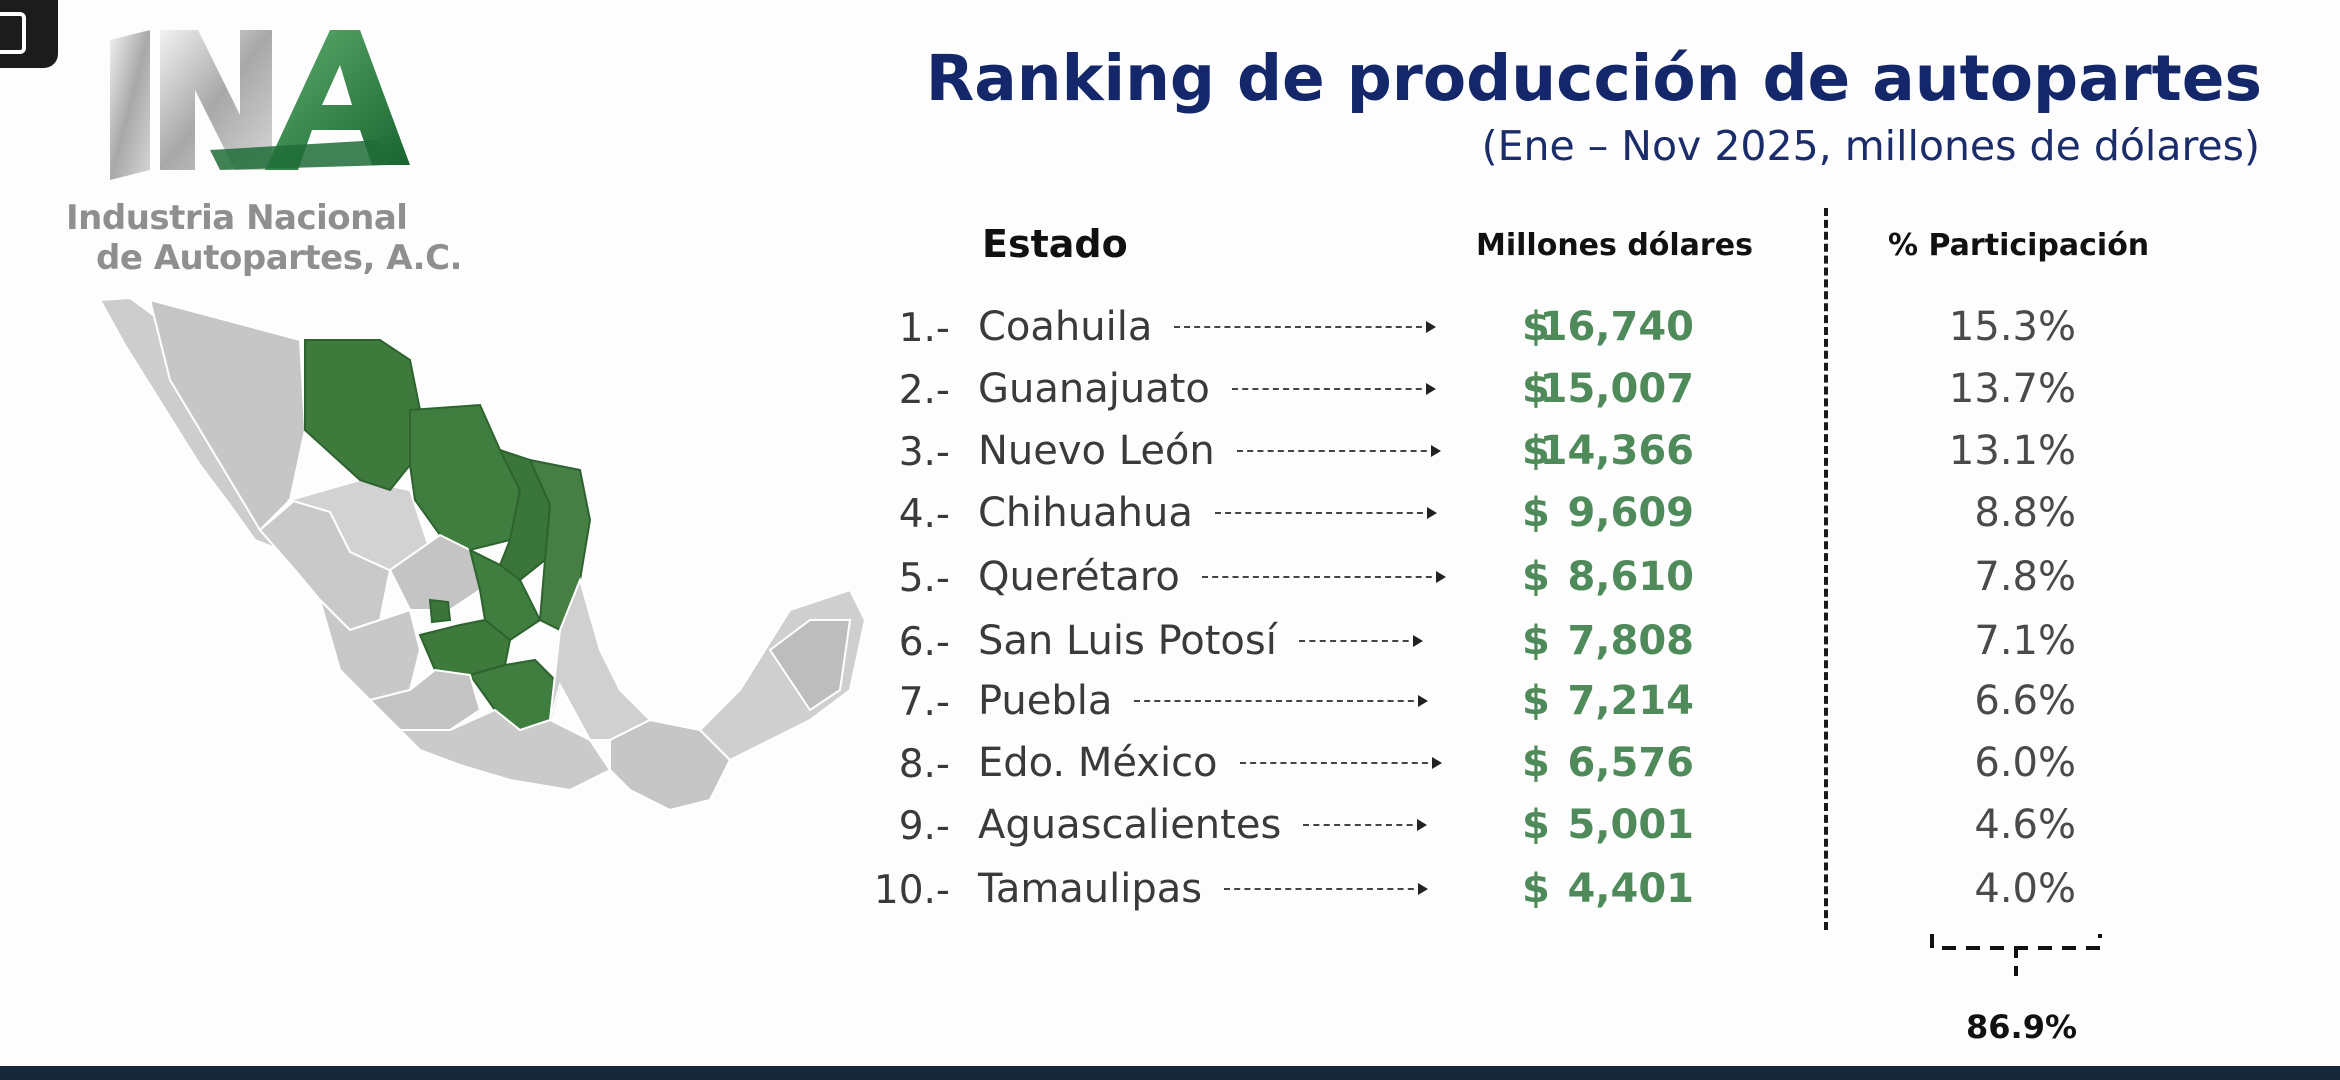 The width and height of the screenshot is (2340, 1080). What do you see at coordinates (1630, 763) in the screenshot?
I see `value-millones: 6,576` at bounding box center [1630, 763].